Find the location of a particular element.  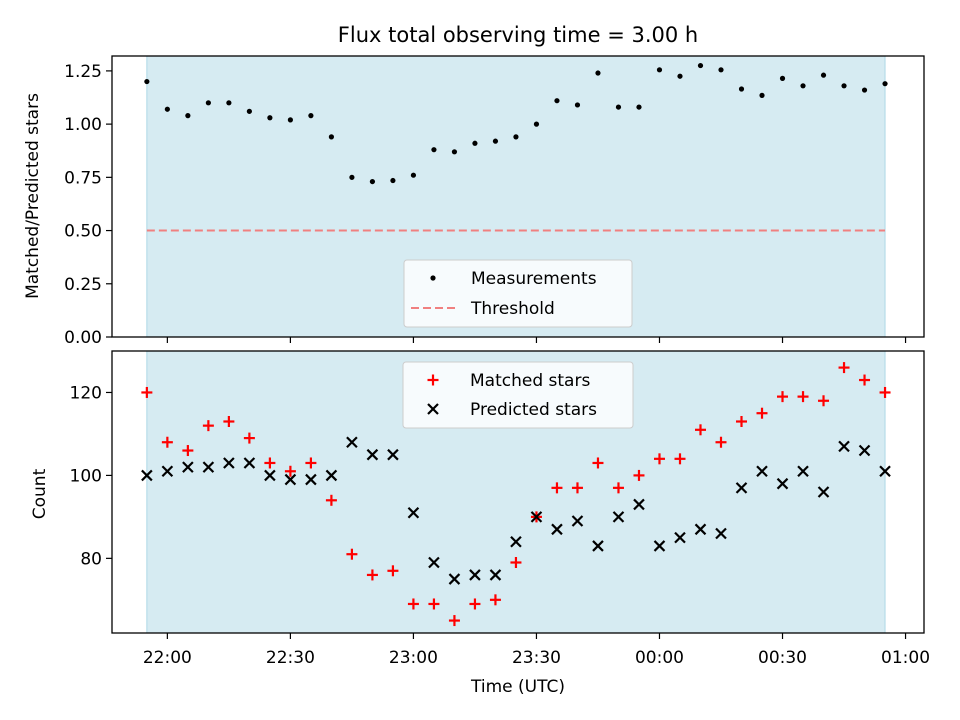

top-y-tick-label: 0.75 is located at coordinates (83, 178).